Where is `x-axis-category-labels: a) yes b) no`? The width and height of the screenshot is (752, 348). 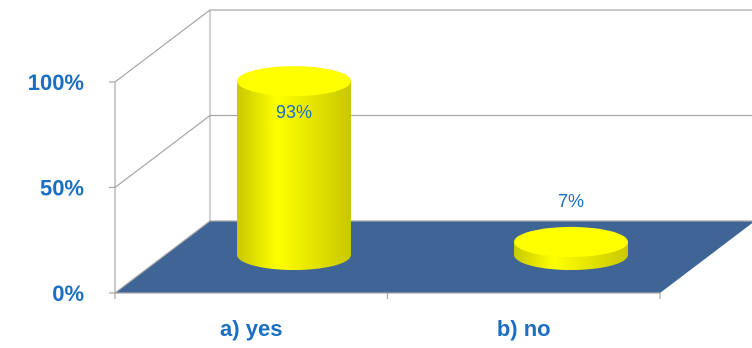 x-axis-category-labels: a) yes b) no is located at coordinates (385, 328).